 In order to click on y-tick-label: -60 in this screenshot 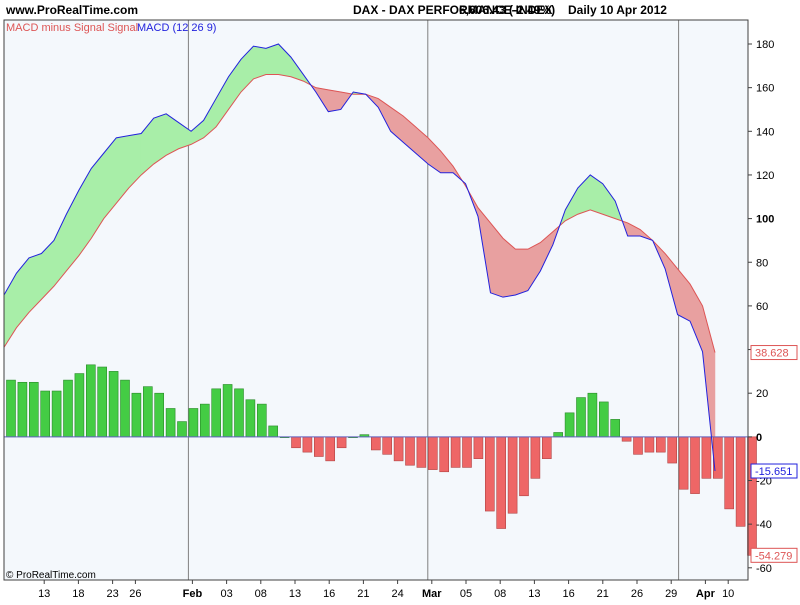, I will do `click(764, 569)`.